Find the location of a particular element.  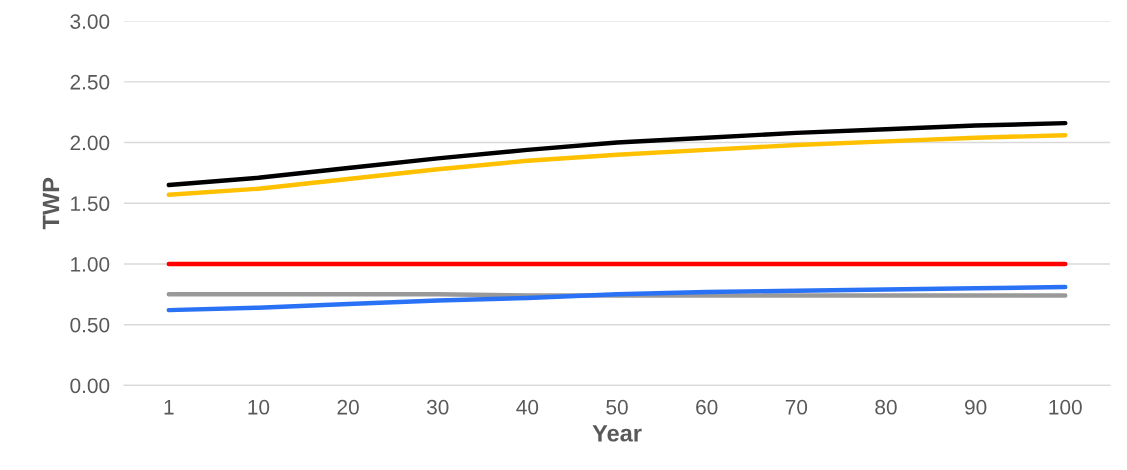

y-tick-label: 1.00 is located at coordinates (90, 264).